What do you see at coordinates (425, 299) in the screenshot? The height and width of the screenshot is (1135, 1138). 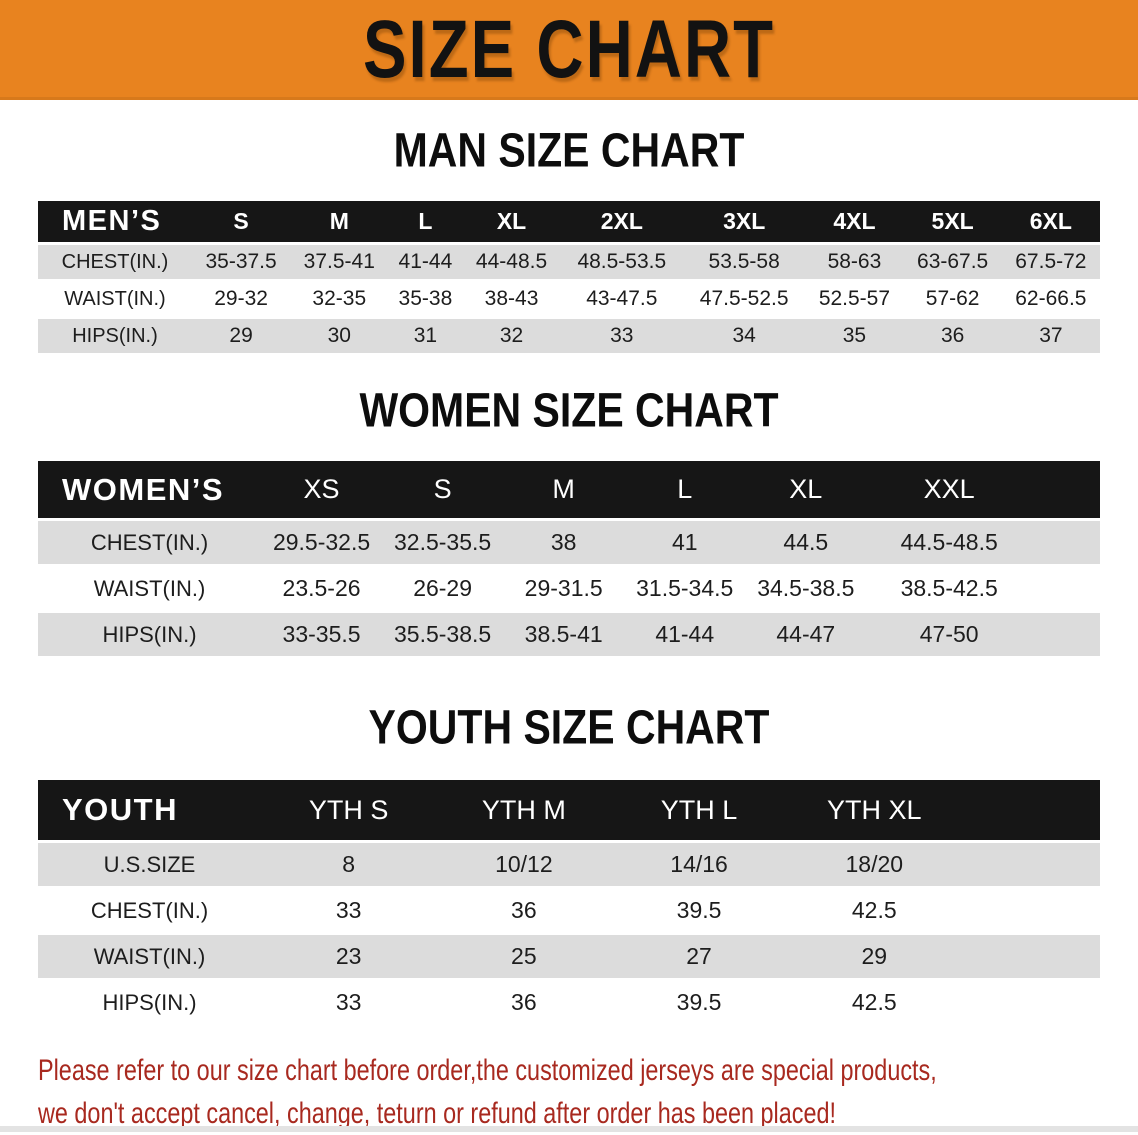 I see `value-cell: 35-38` at bounding box center [425, 299].